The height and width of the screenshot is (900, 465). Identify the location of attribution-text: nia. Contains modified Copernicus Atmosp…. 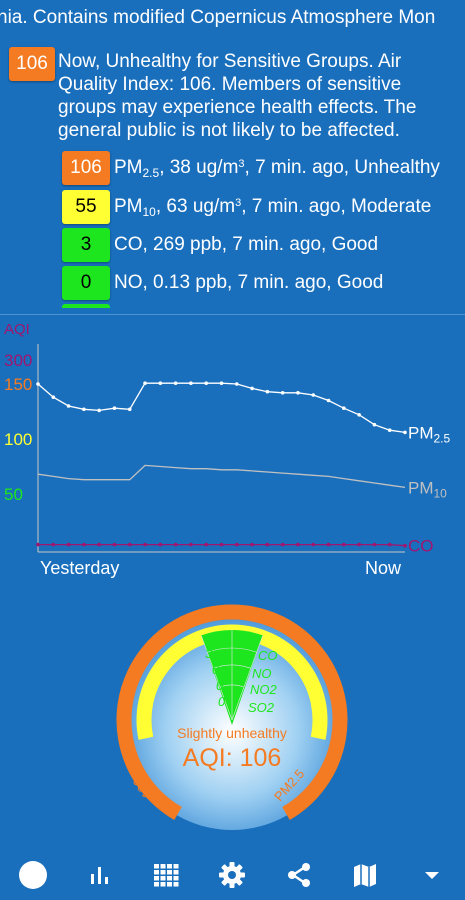
(218, 17).